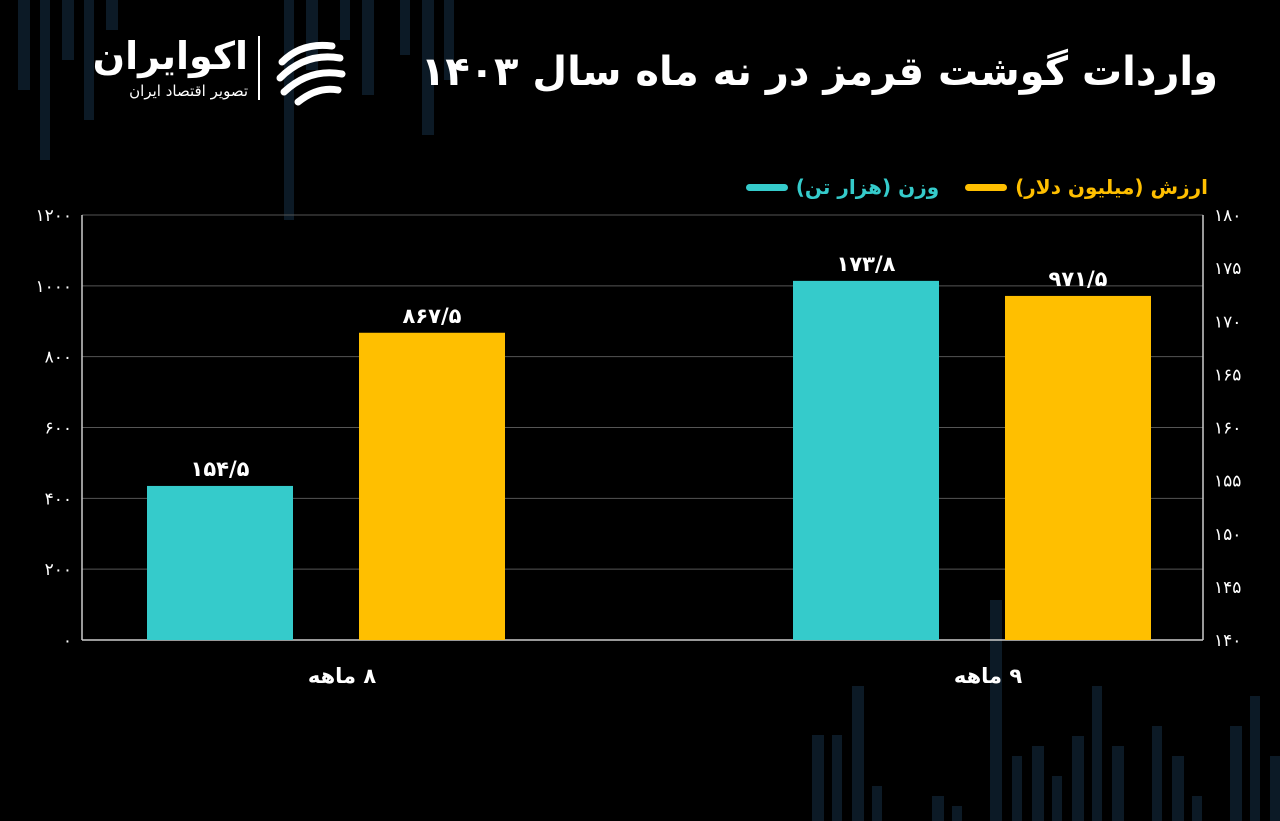  Describe the element at coordinates (1227, 535) in the screenshot. I see `y-right-tick-label: ۱۵۰` at that location.